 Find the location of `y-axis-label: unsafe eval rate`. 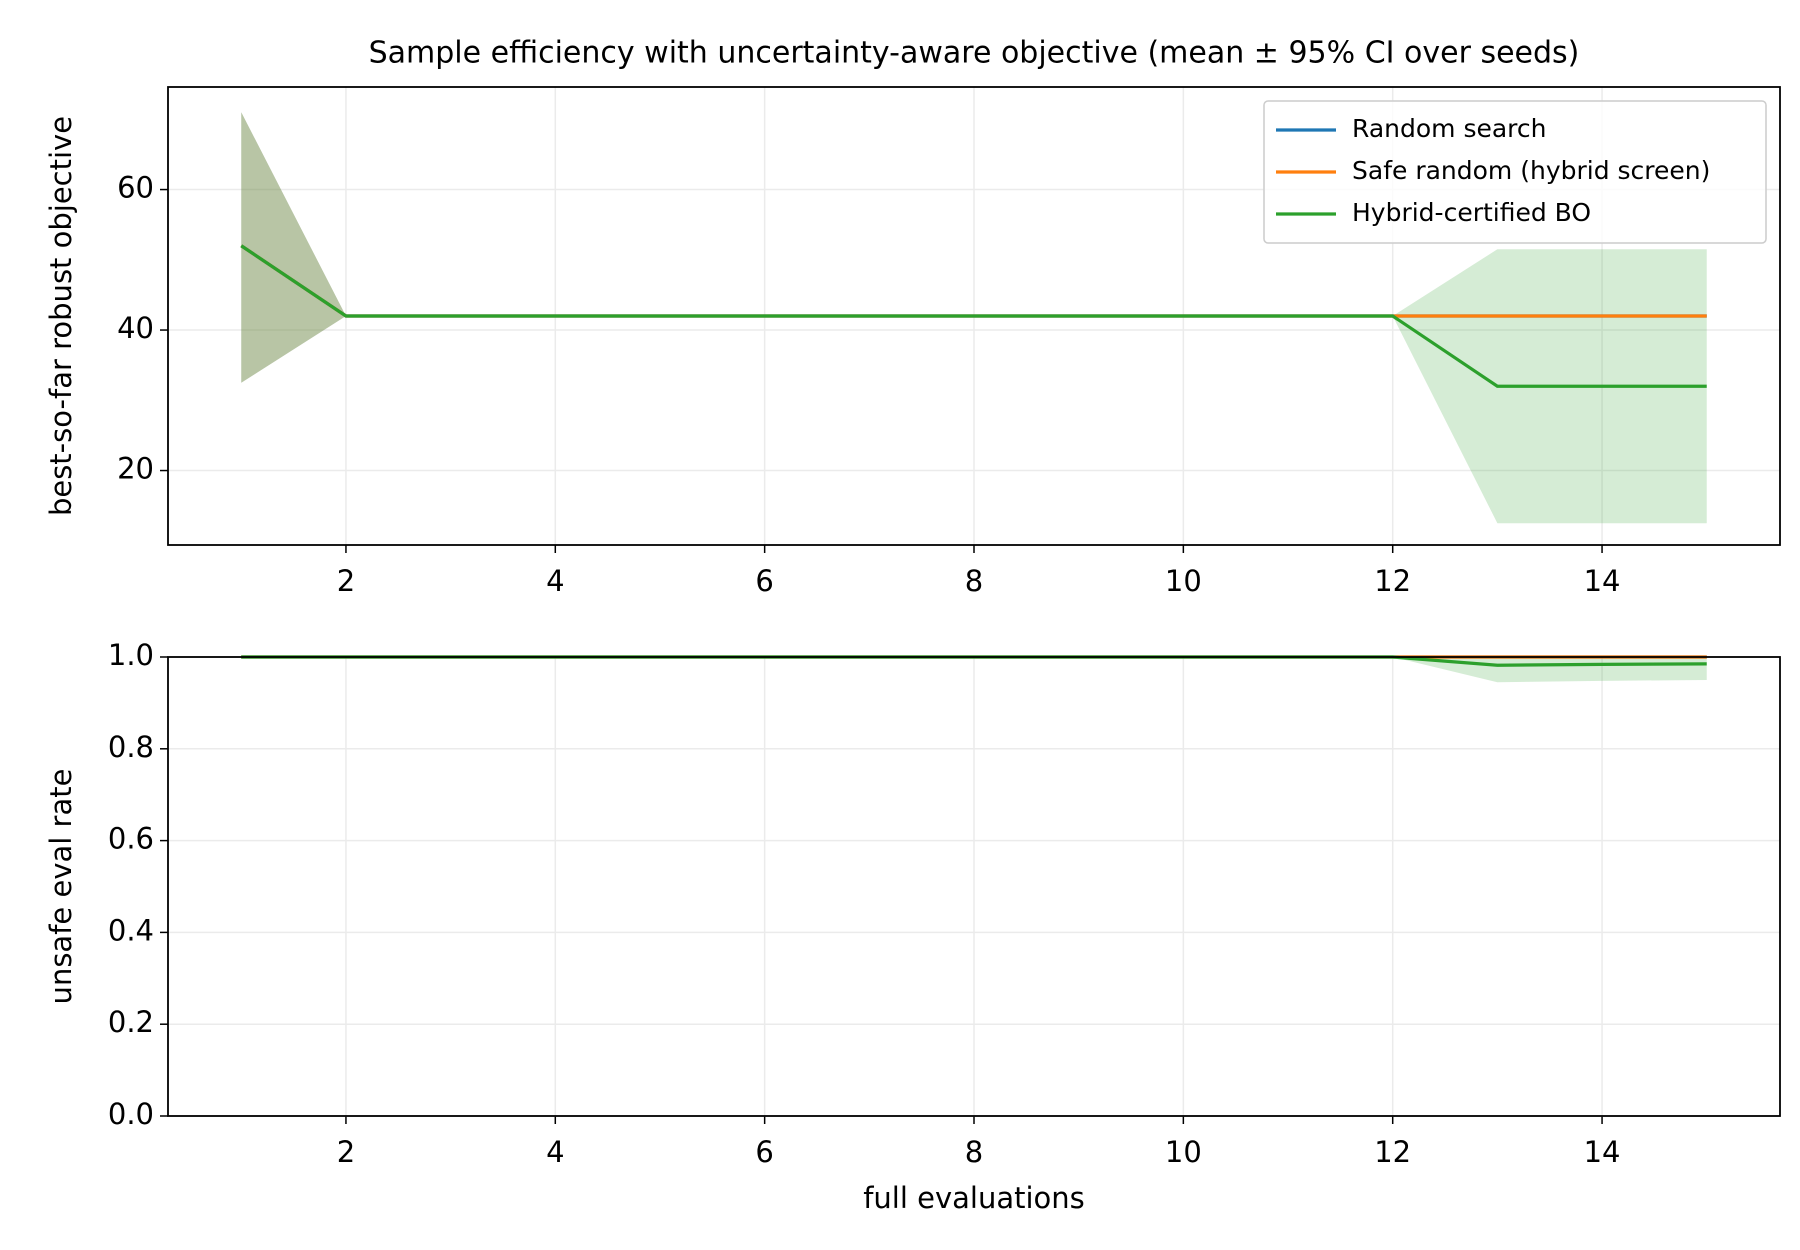

y-axis-label: unsafe eval rate is located at coordinates (61, 887).